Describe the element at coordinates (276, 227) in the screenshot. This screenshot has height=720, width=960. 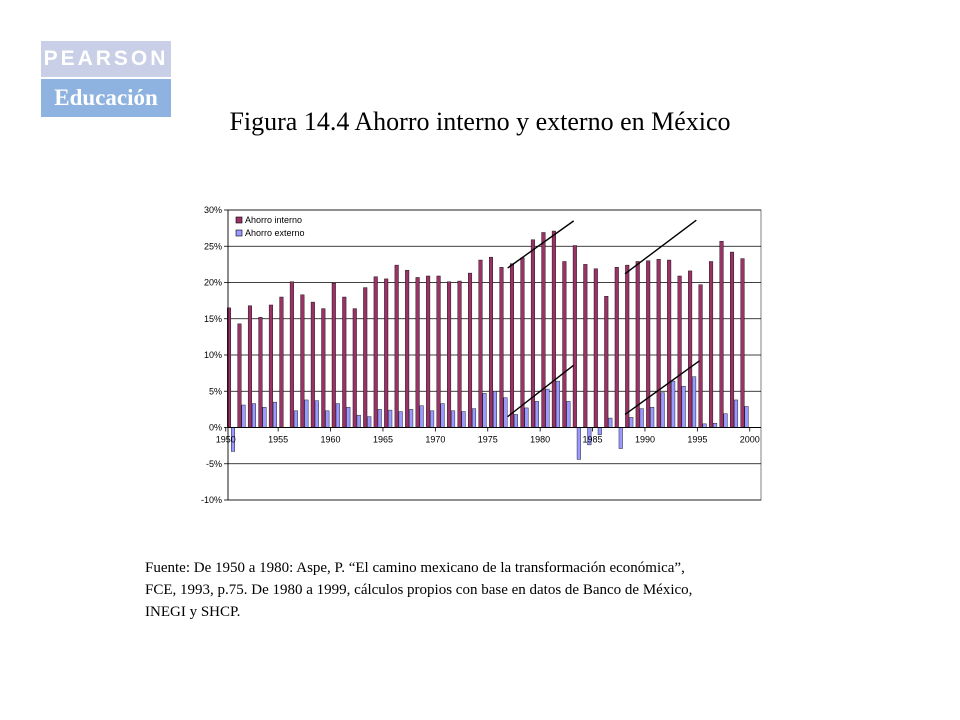
I see `legend: Ahorro interno Ahorro externo` at that location.